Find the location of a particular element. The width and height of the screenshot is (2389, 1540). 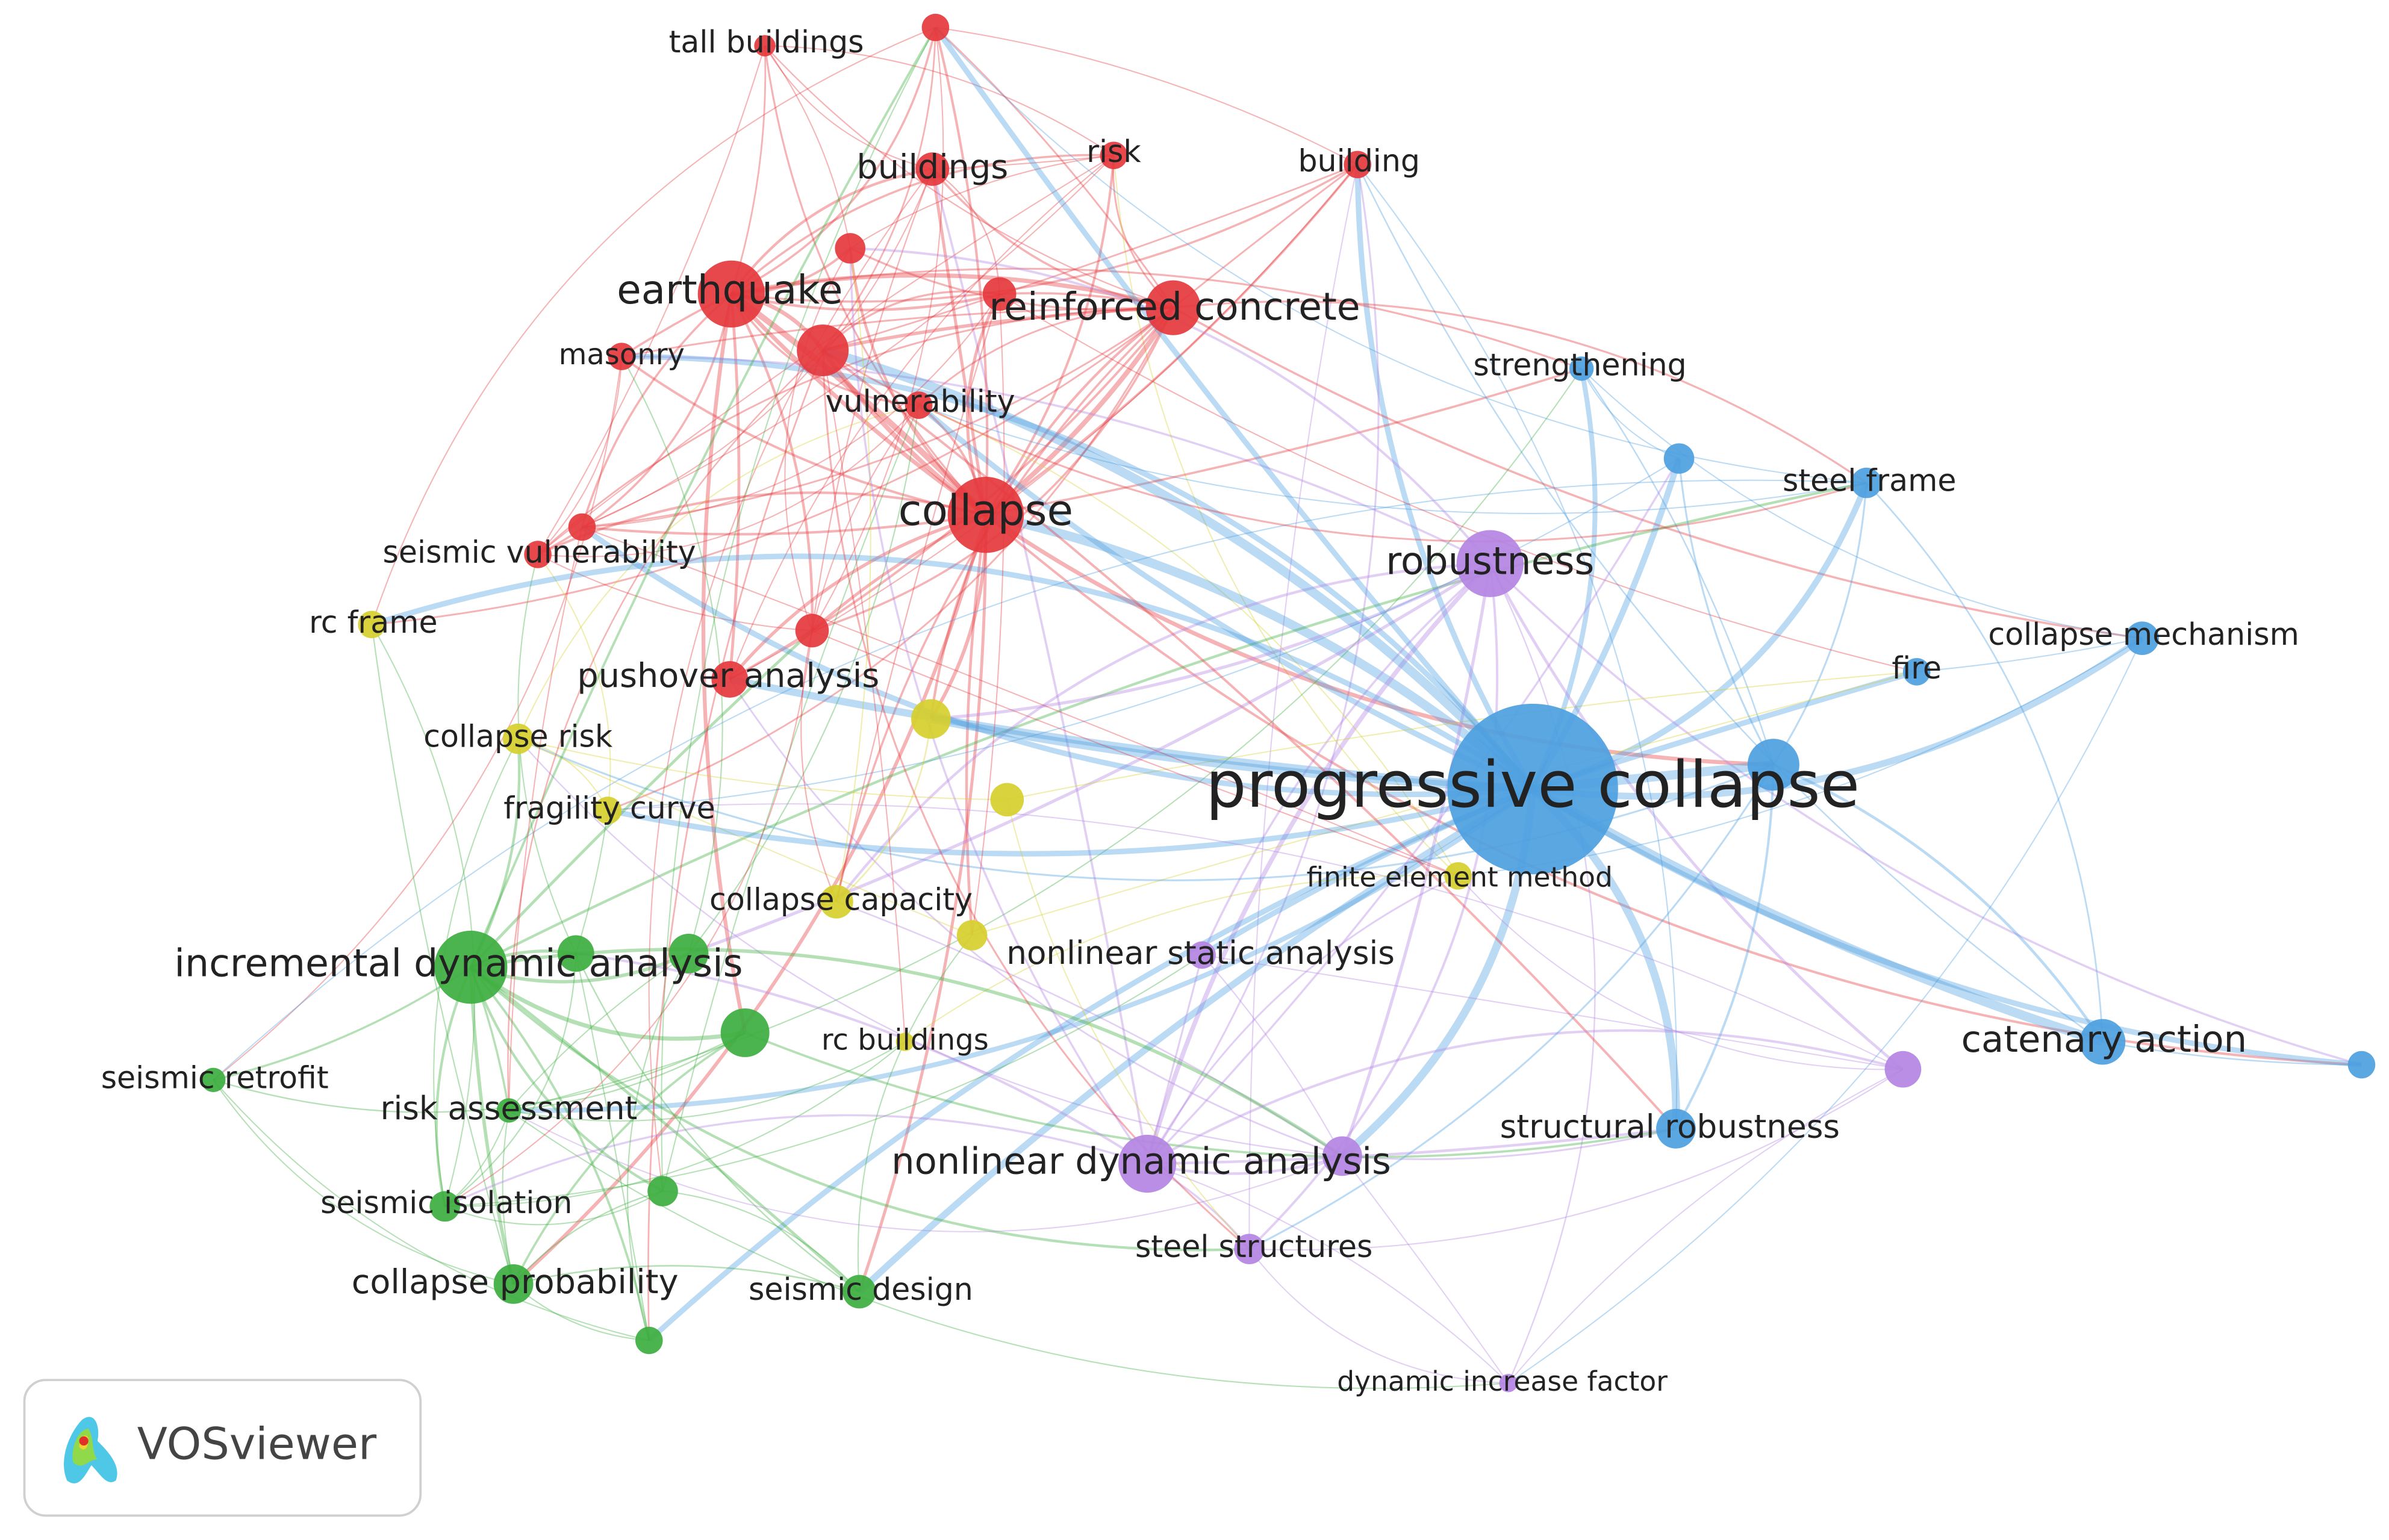

node-label: incremental dynamic analysis is located at coordinates (458, 963).